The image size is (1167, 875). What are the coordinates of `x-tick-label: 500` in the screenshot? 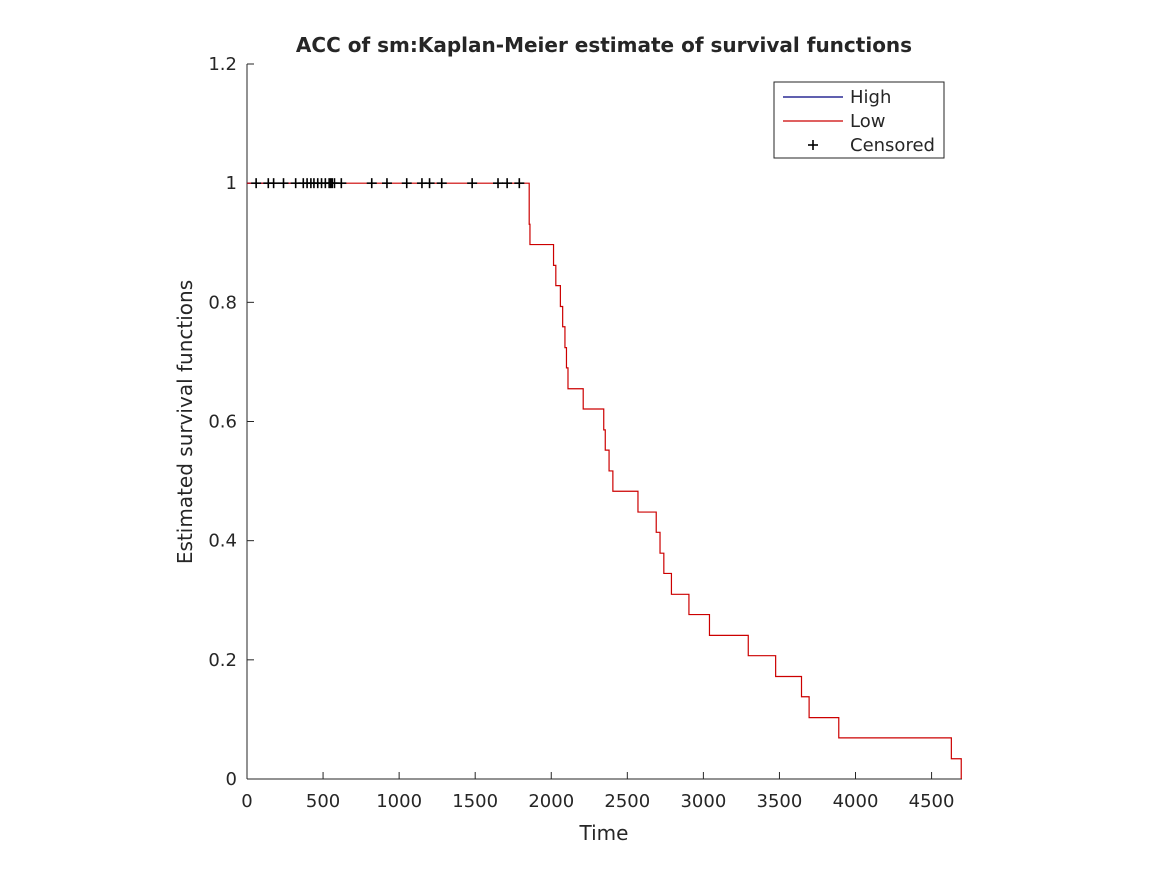 It's located at (323, 801).